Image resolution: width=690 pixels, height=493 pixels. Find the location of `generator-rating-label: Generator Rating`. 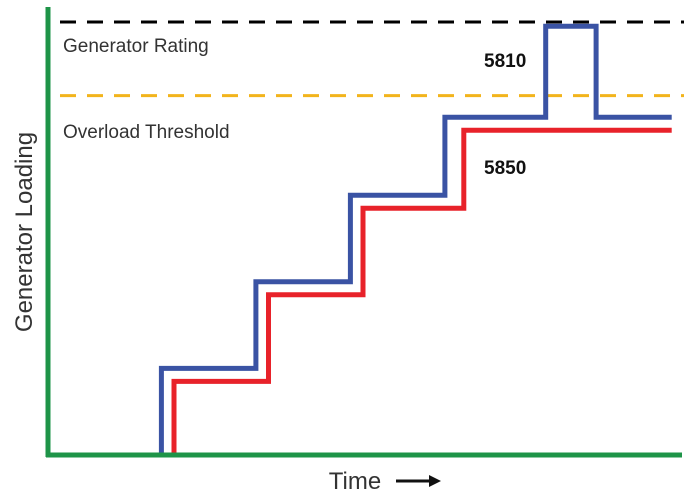

generator-rating-label: Generator Rating is located at coordinates (136, 46).